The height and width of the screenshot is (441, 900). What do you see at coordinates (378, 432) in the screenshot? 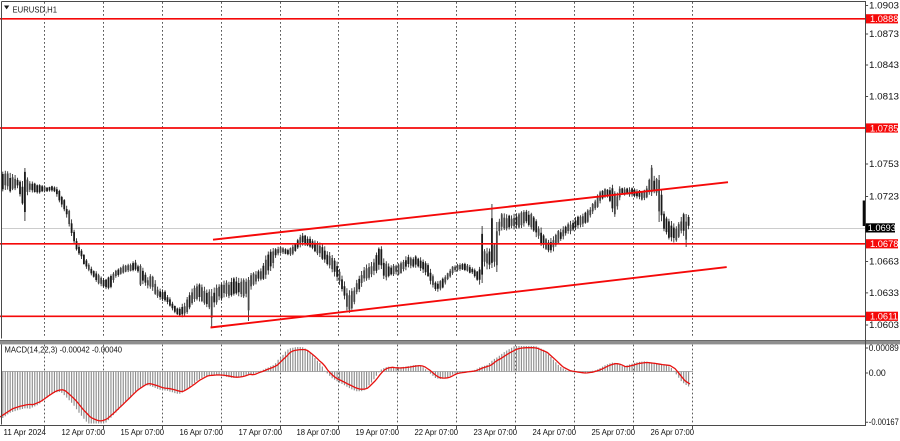
I see `svg-text: 19 Apr 07:00` at bounding box center [378, 432].